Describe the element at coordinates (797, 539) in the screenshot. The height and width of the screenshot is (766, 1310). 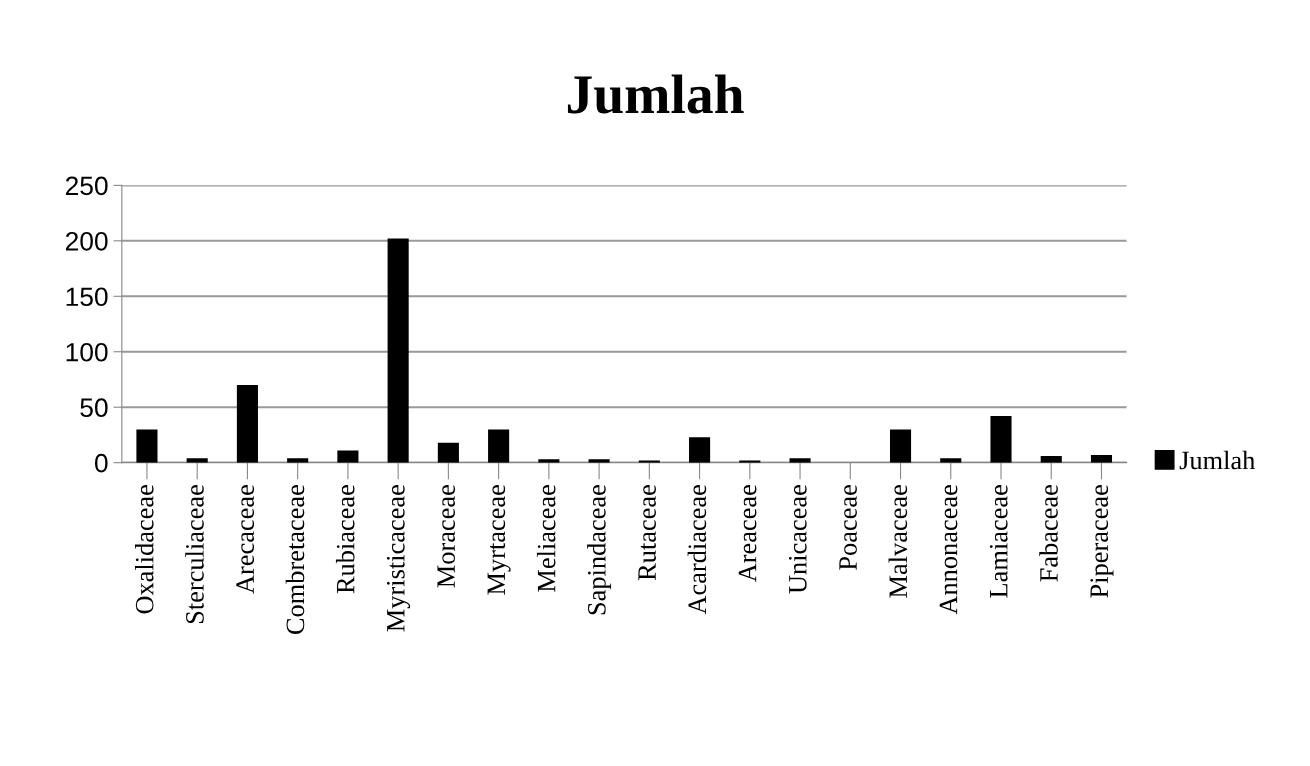
I see `x-tick-label: Unicaceae` at that location.